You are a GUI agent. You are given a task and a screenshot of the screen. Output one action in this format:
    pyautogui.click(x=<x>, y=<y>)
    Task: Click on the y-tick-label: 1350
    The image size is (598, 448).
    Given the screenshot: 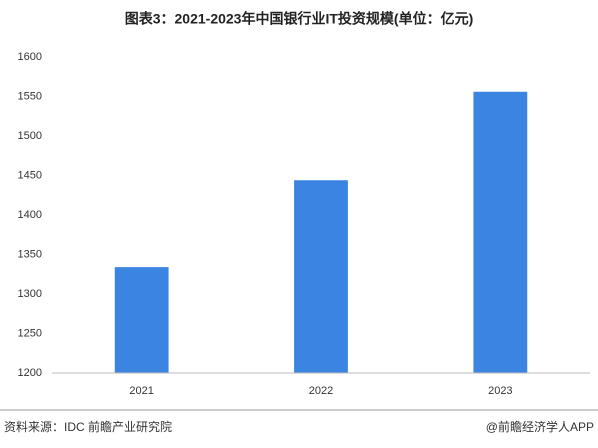 What is the action you would take?
    pyautogui.click(x=30, y=254)
    